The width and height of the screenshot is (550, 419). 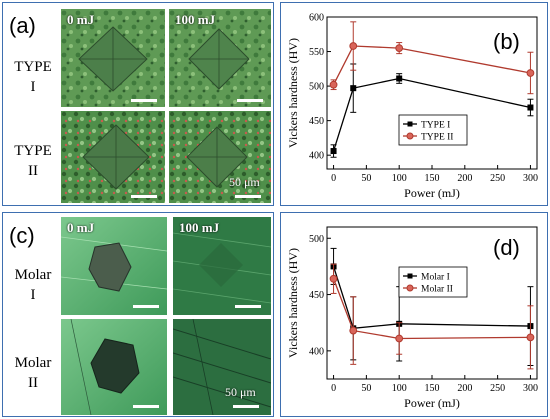 I want to click on micrograph-type1-0mj: 0 mJ, so click(x=113, y=58).